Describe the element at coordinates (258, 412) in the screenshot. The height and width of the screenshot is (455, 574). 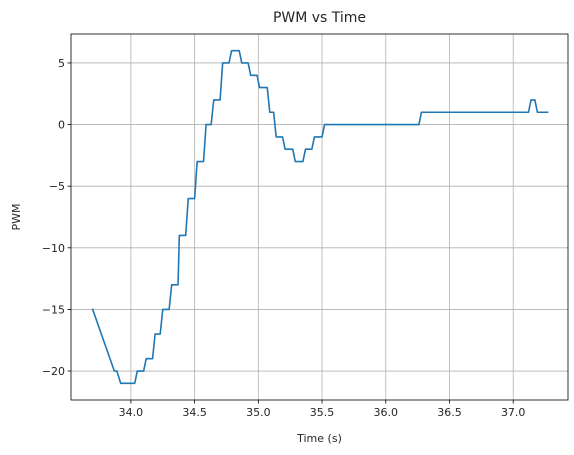
I see `x-tick-label: 35.0` at that location.